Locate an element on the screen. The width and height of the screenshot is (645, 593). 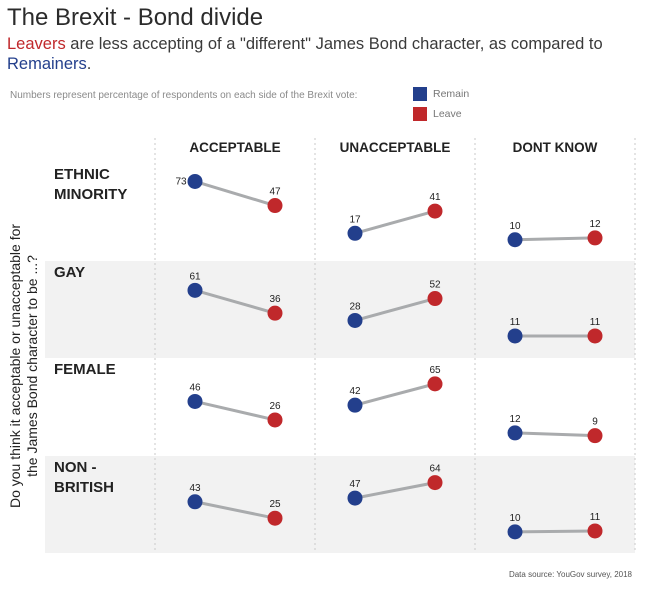
label-remain-female-dont-know: 12 is located at coordinates (515, 419).